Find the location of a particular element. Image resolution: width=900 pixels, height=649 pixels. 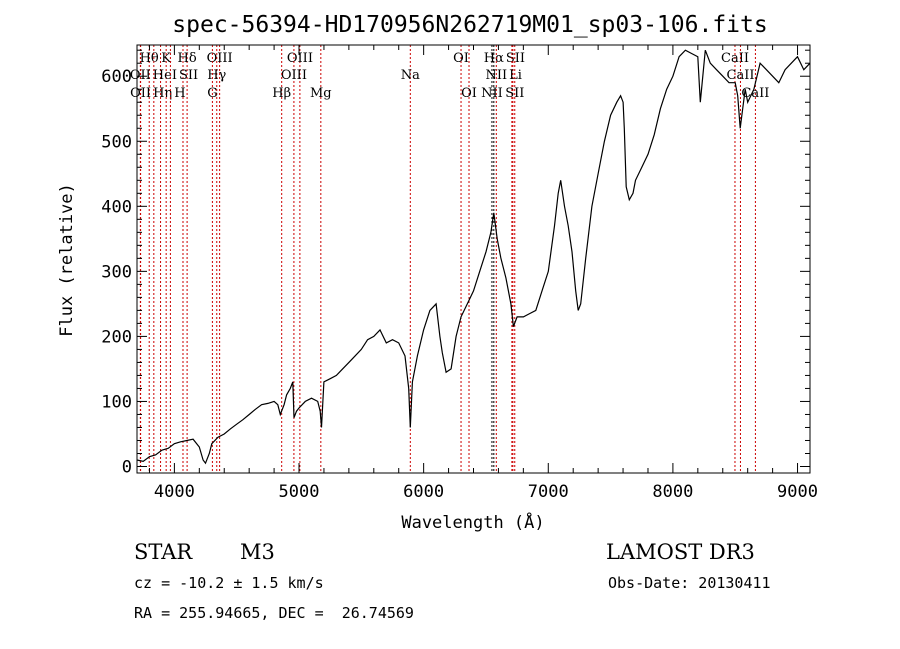

marker-label: Hα is located at coordinates (494, 58).